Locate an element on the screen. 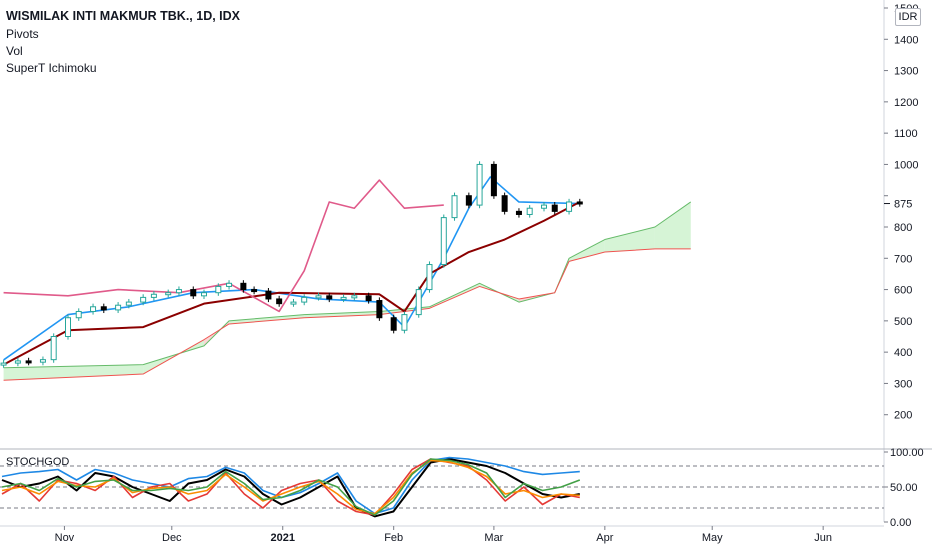 This screenshot has width=932, height=555. time-tick-label: 2021 is located at coordinates (282, 538).